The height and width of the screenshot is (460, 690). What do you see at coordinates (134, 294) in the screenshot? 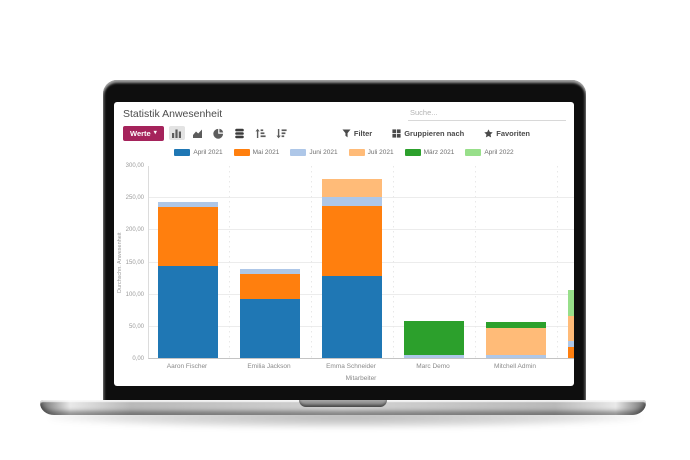
I see `y-tick-label: 100,00` at bounding box center [134, 294].